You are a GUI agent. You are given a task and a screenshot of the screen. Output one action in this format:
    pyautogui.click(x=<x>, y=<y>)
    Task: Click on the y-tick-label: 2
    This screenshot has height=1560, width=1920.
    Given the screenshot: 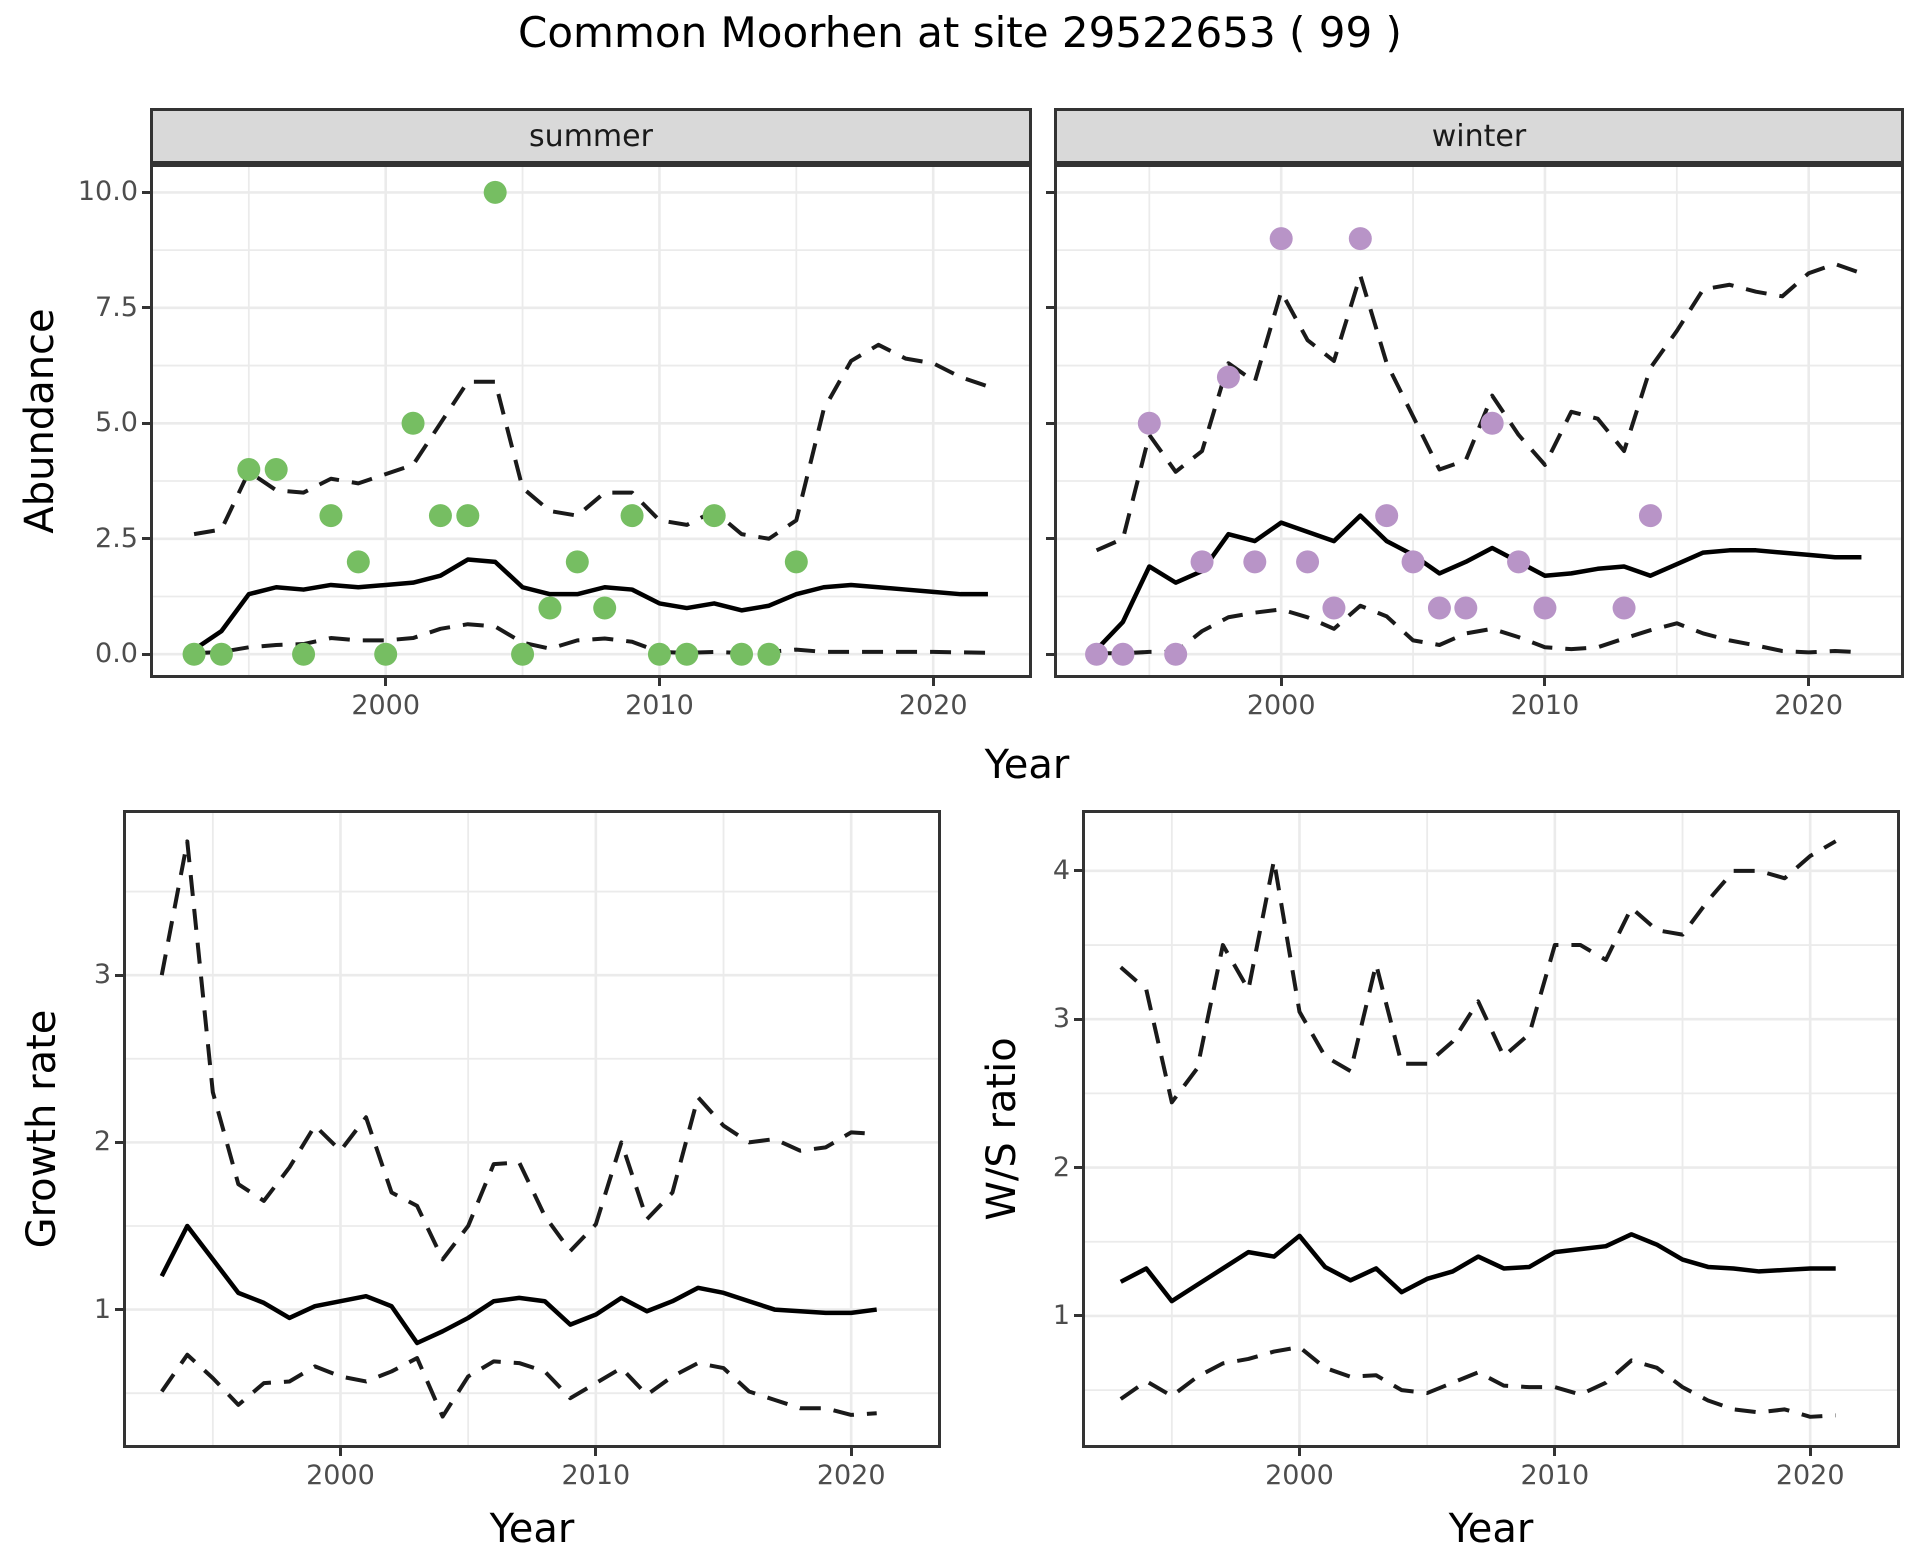 What is the action you would take?
    pyautogui.click(x=102, y=1142)
    